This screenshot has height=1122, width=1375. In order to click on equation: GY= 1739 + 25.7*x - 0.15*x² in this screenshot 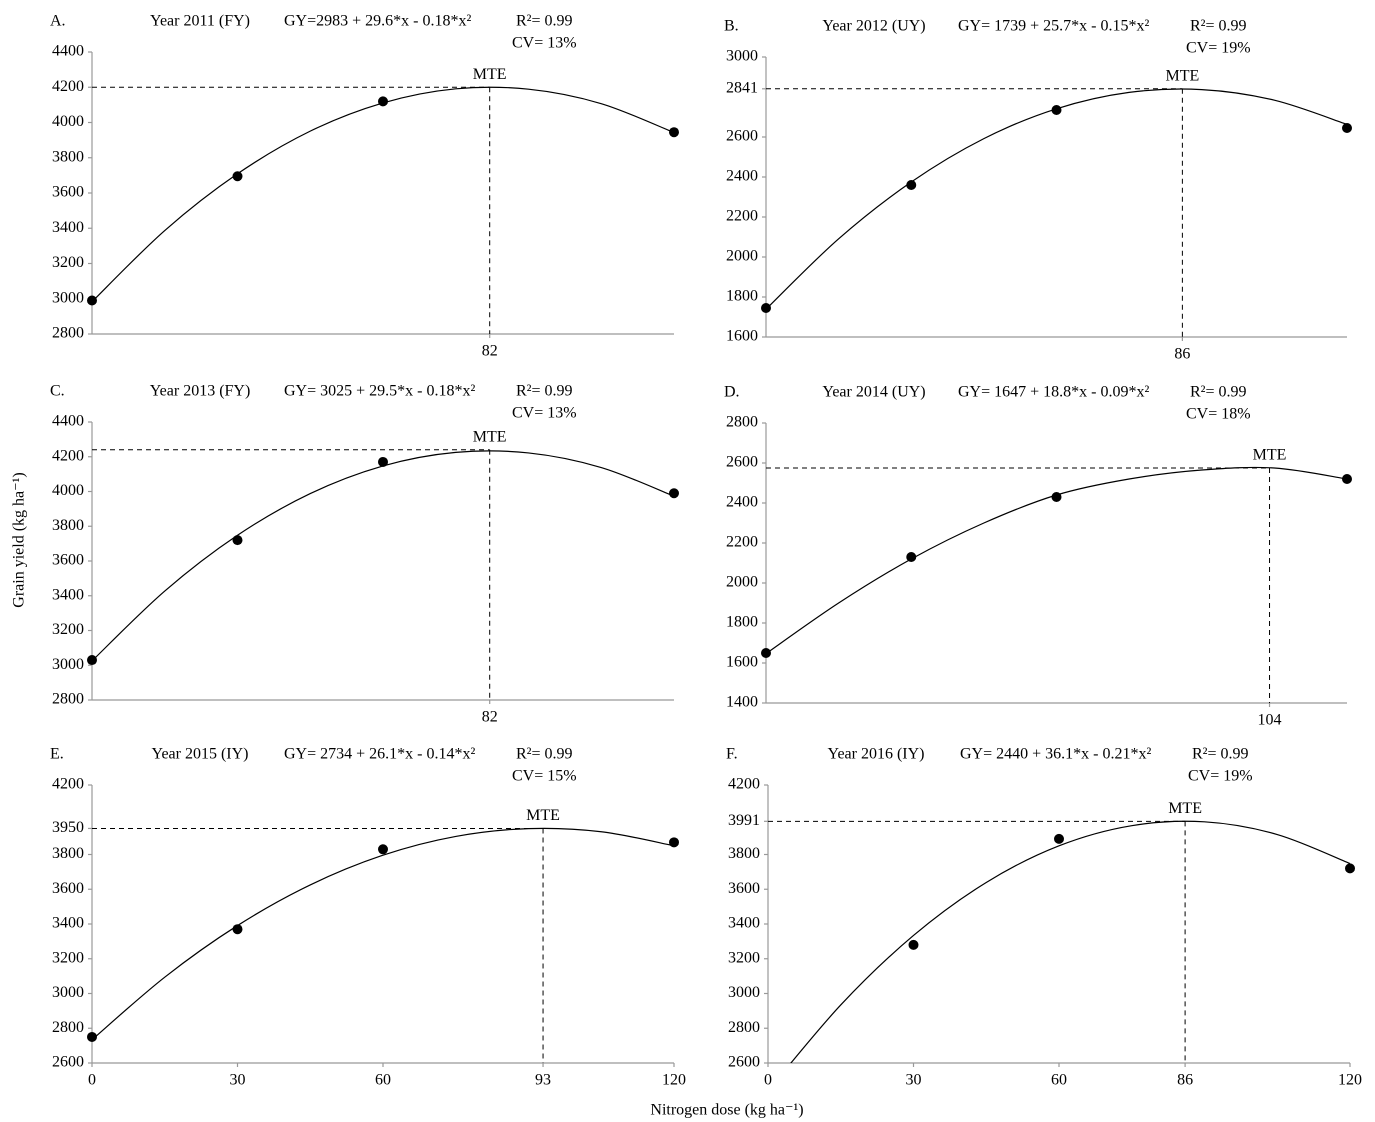, I will do `click(1053, 26)`.